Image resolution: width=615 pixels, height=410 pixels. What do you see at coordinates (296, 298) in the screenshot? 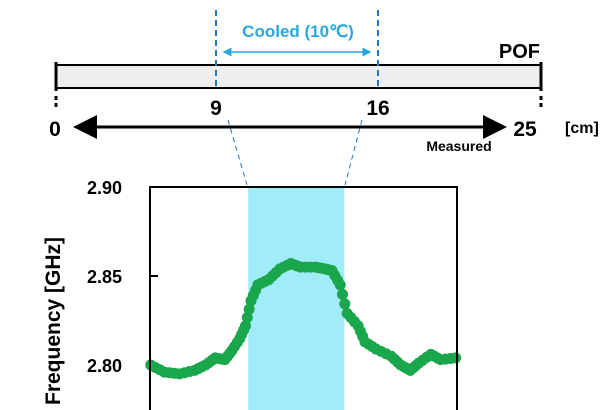
I see `cooled-region-shading` at bounding box center [296, 298].